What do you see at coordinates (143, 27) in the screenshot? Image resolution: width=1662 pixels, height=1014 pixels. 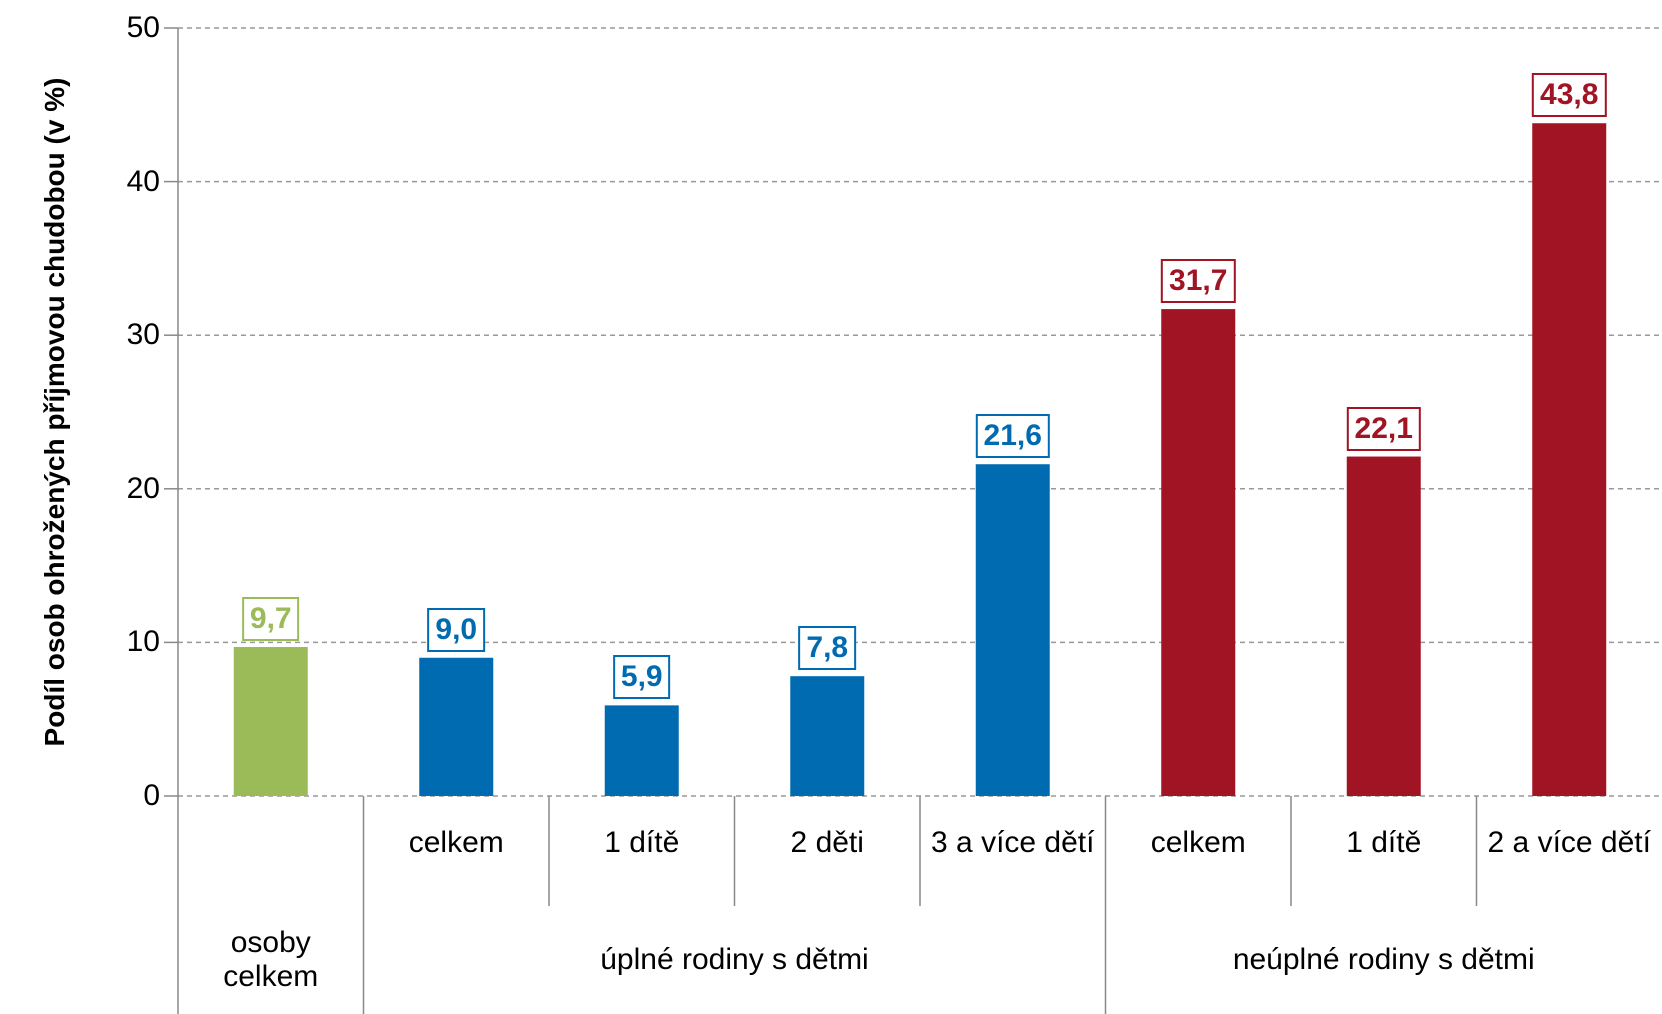 I see `y-tick-label: 50` at bounding box center [143, 27].